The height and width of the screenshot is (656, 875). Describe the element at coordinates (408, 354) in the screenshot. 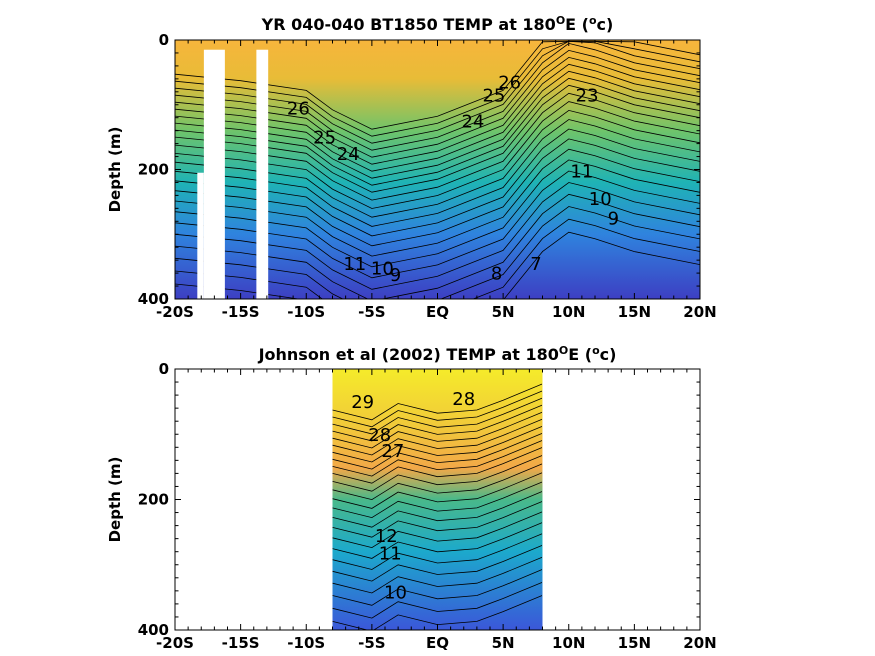

I see `title-text: Johnson et al (2002) TEMP at 180` at that location.